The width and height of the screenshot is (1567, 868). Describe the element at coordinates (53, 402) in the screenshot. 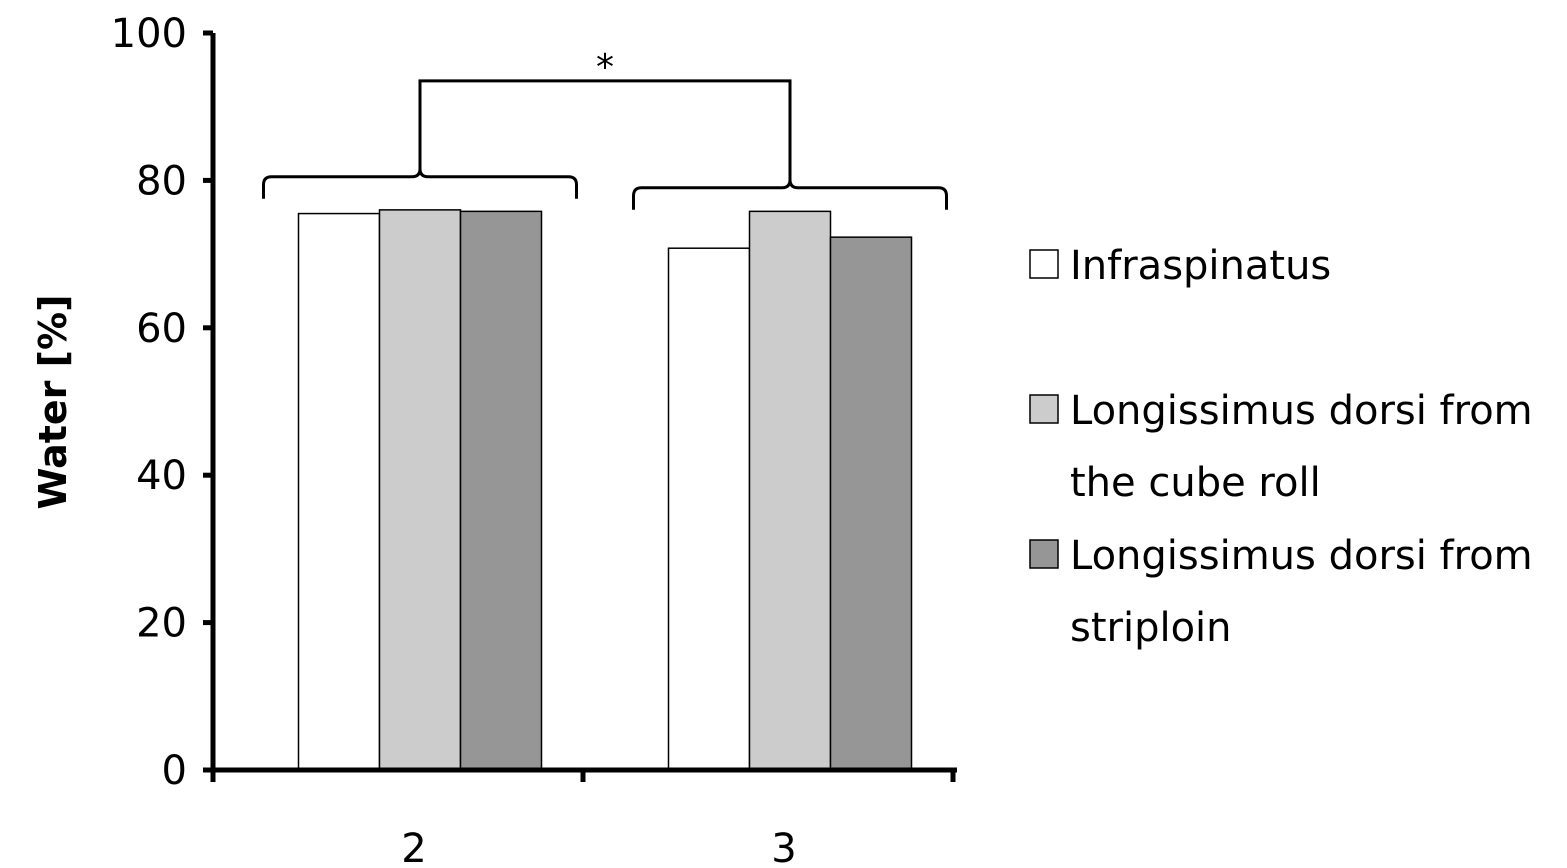

I see `y-axis-title: Water [%]` at that location.